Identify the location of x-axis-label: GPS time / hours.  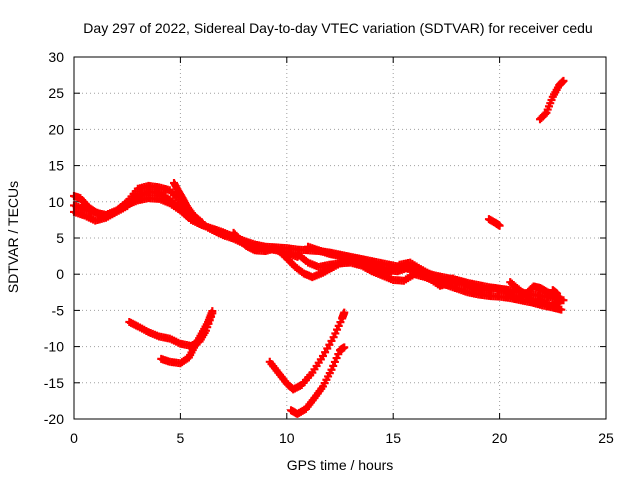
(340, 465).